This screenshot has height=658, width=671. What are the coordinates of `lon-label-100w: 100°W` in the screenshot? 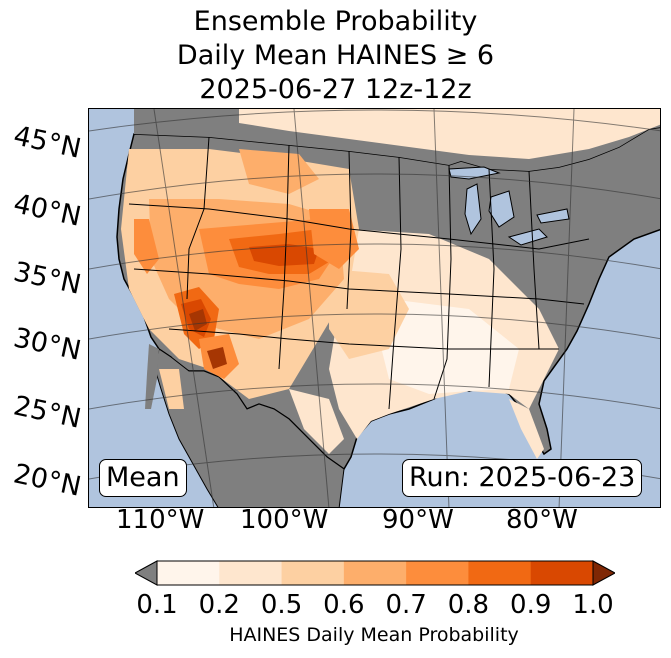 It's located at (284, 520).